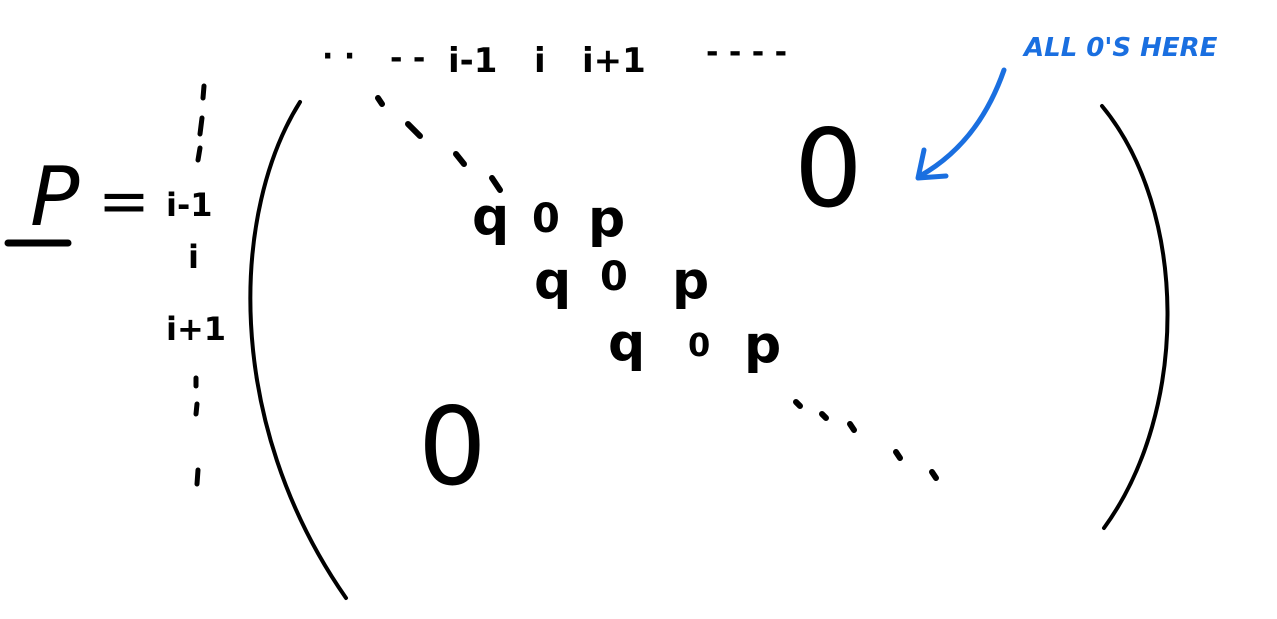 This screenshot has height=619, width=1277. Describe the element at coordinates (1135, 317) in the screenshot. I see `right-bracket` at that location.